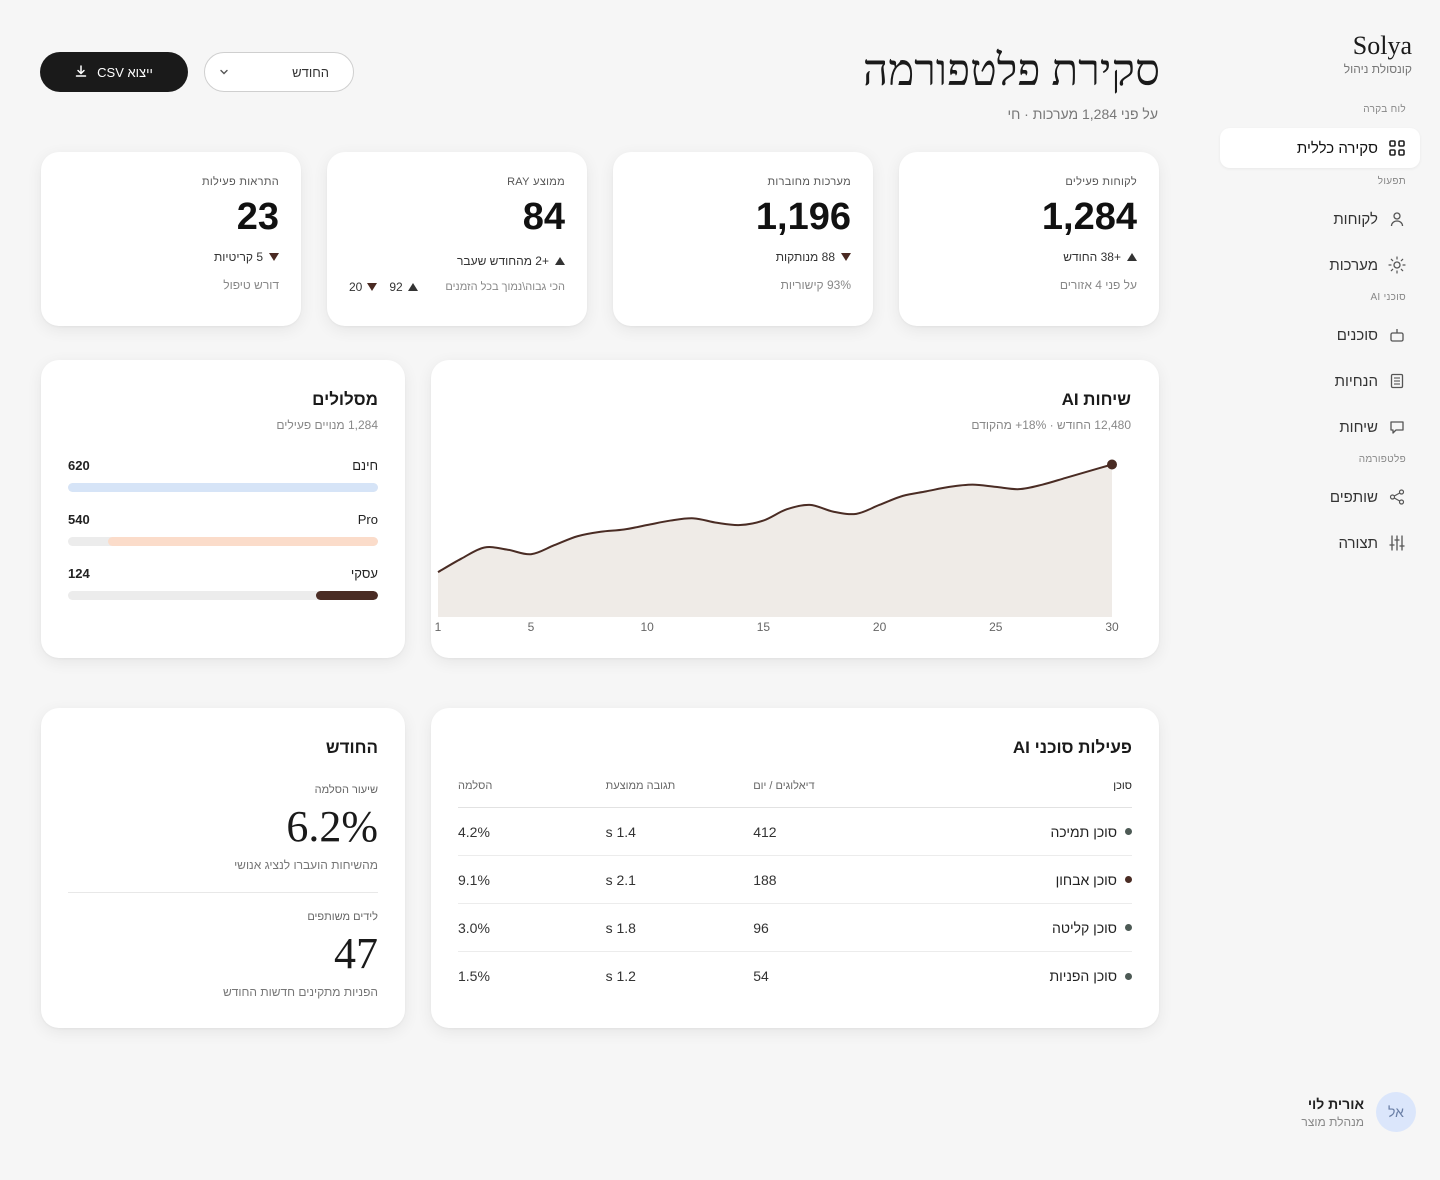  I want to click on chart-series-line, so click(775, 518).